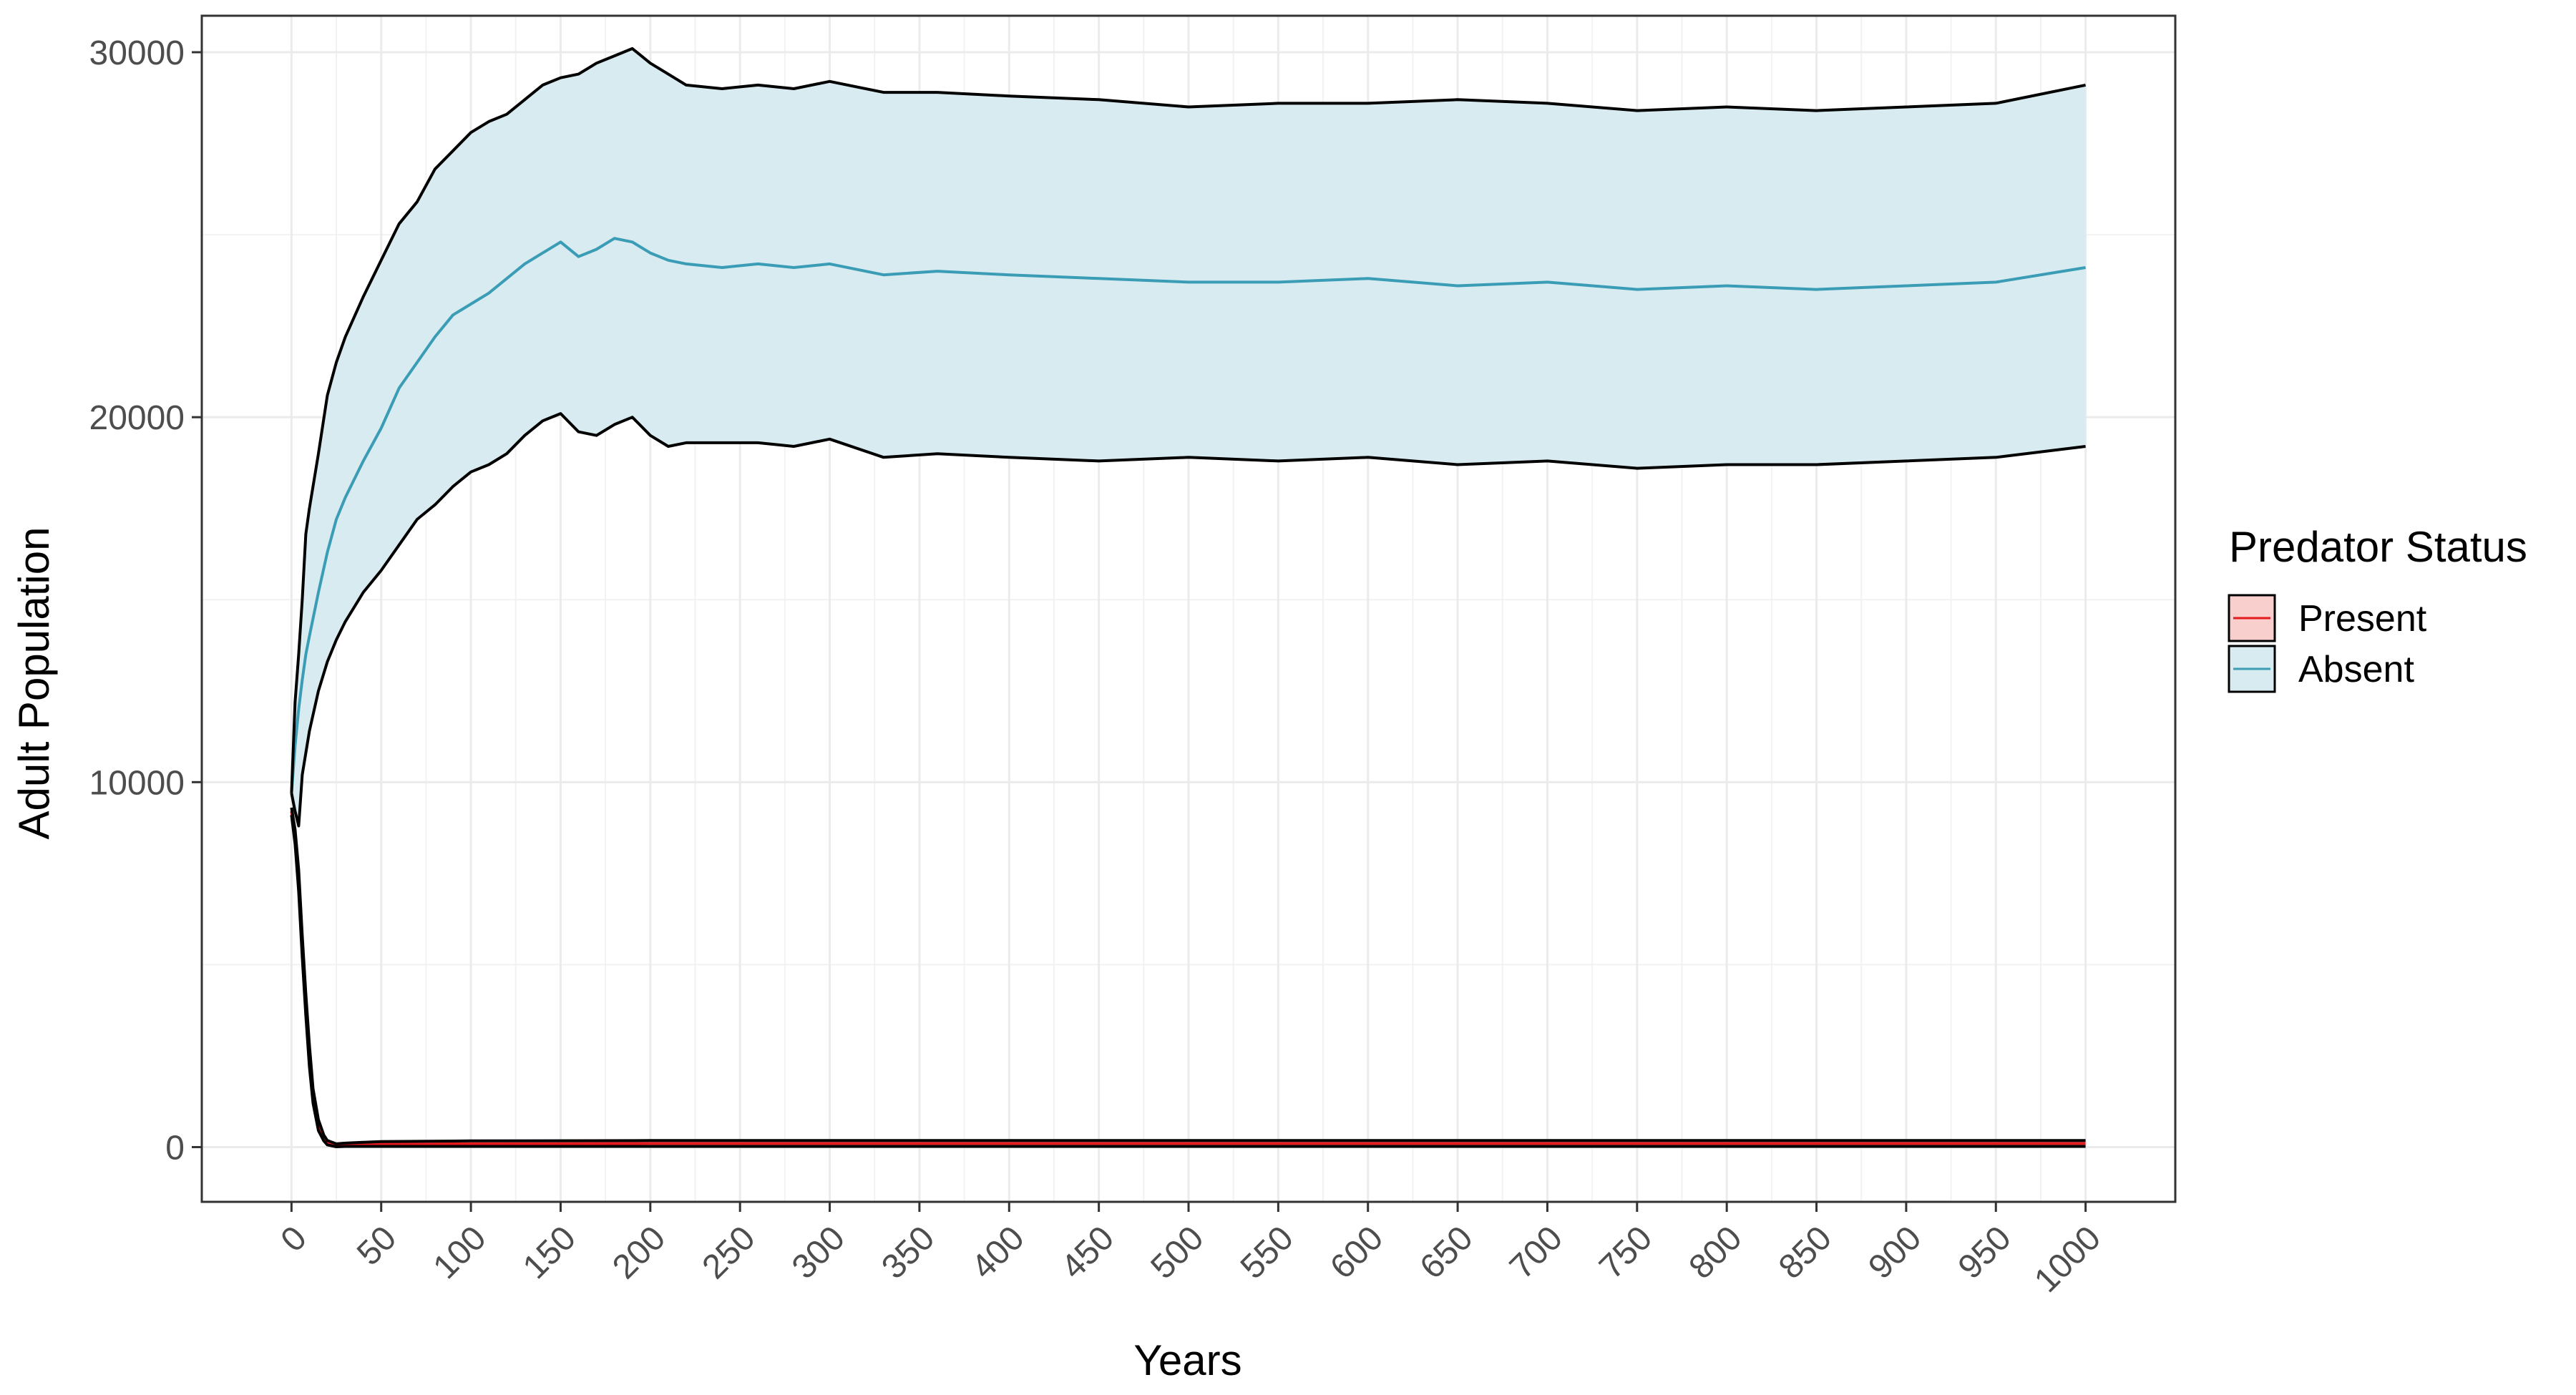 This screenshot has height=1395, width=2576. Describe the element at coordinates (34, 684) in the screenshot. I see `y-axis-title: Adult Population` at that location.